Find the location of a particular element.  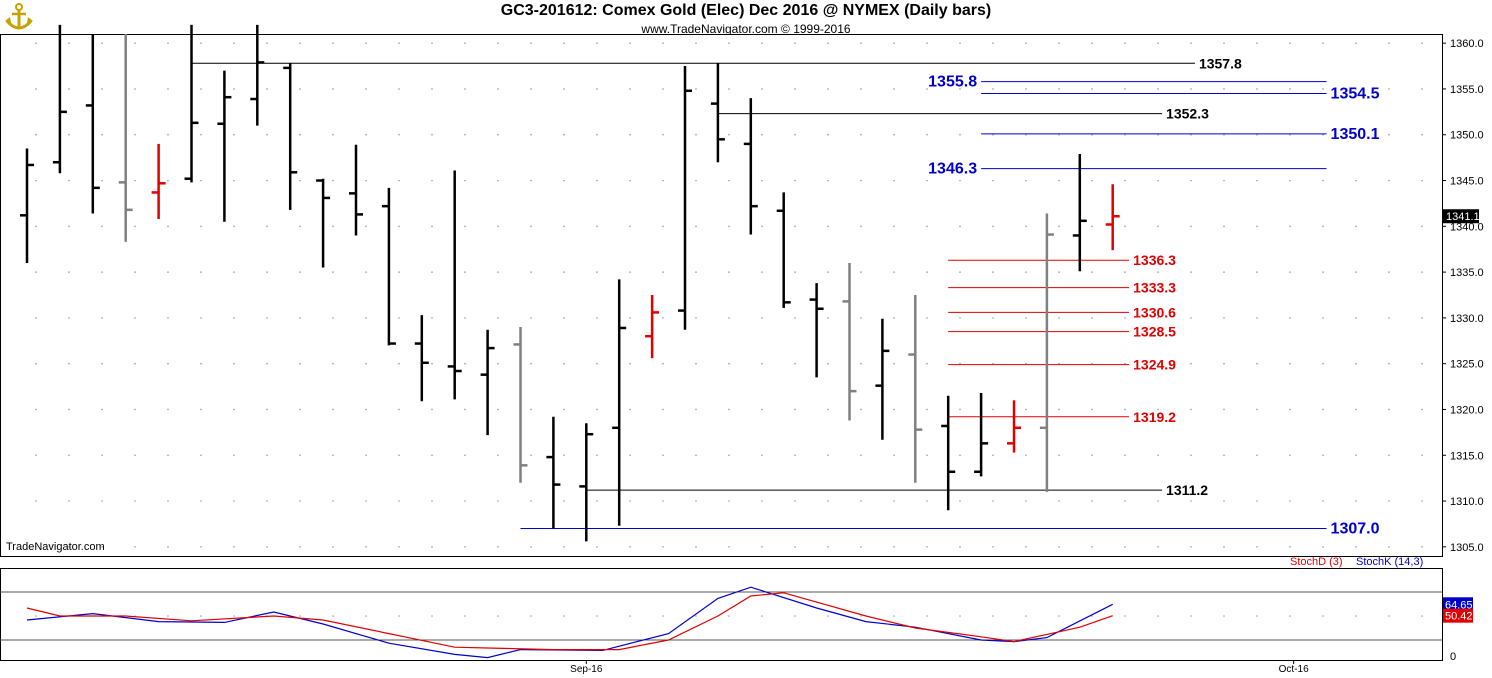

stochd-last-box is located at coordinates (1458, 615).